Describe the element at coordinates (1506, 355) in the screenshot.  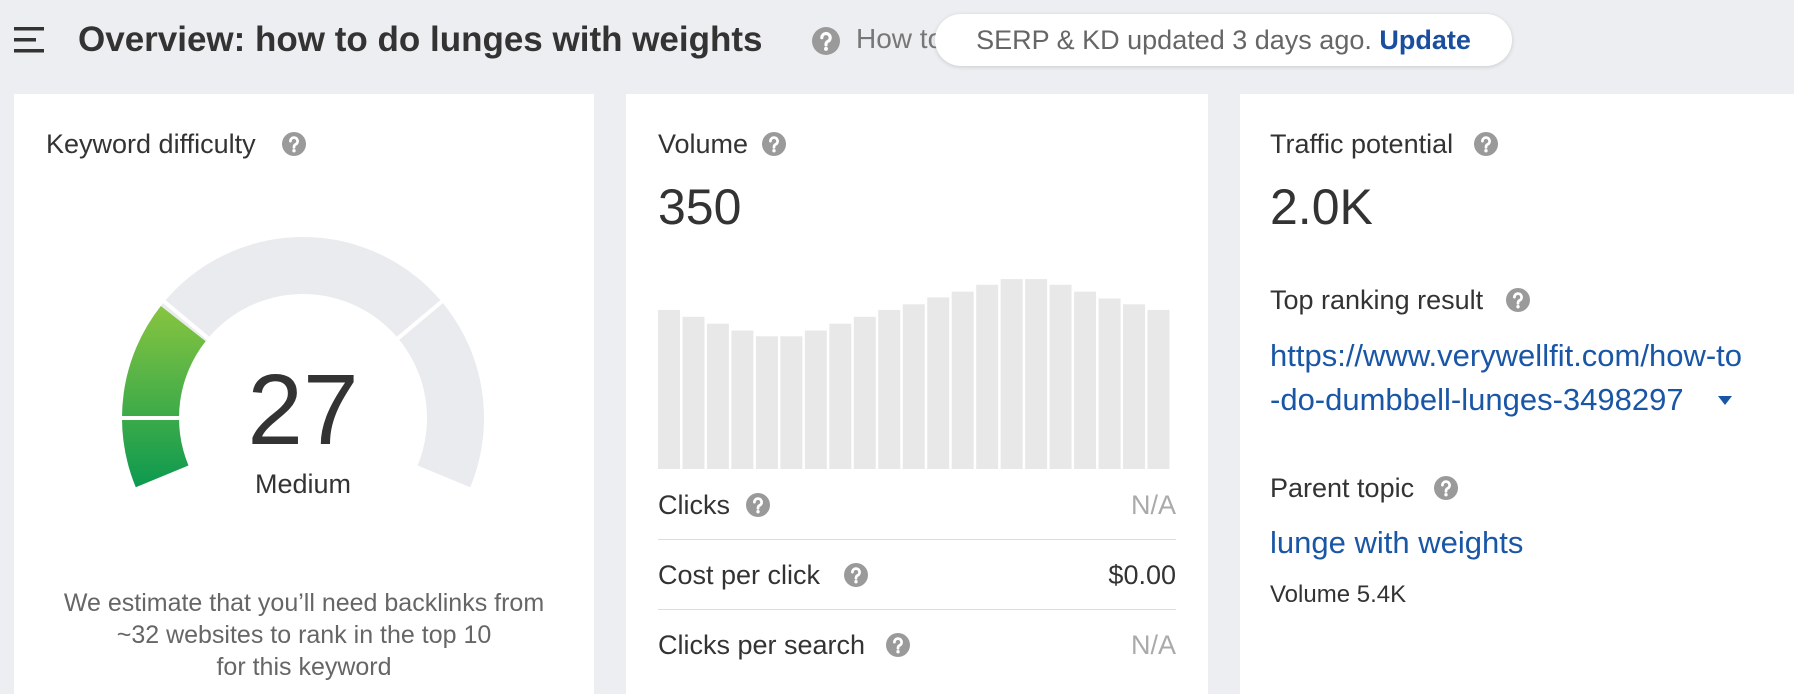
I see `top-result-url: https://www.verywellfit.com/how-to` at that location.